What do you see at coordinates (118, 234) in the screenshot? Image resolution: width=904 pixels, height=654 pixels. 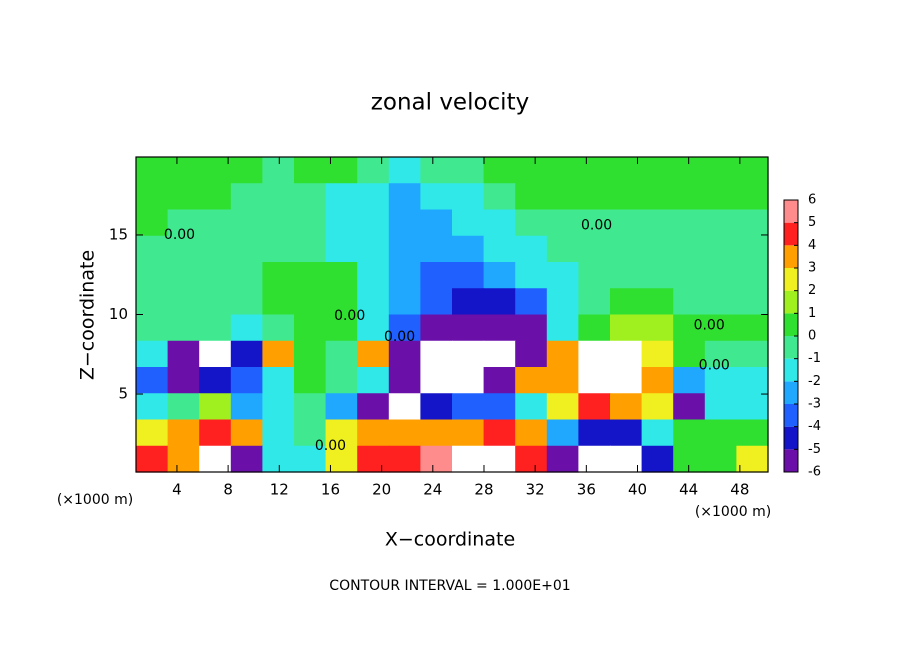 I see `y-tick-label: 15` at bounding box center [118, 234].